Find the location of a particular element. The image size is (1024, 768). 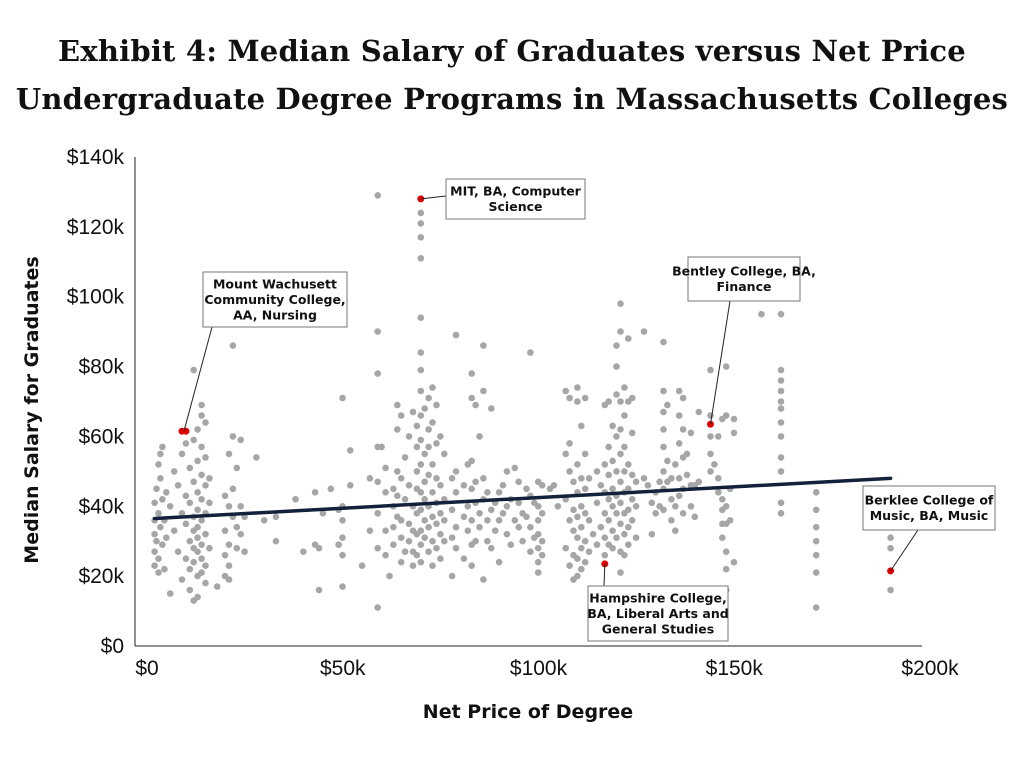

y-tick-label: $140k is located at coordinates (96, 157).